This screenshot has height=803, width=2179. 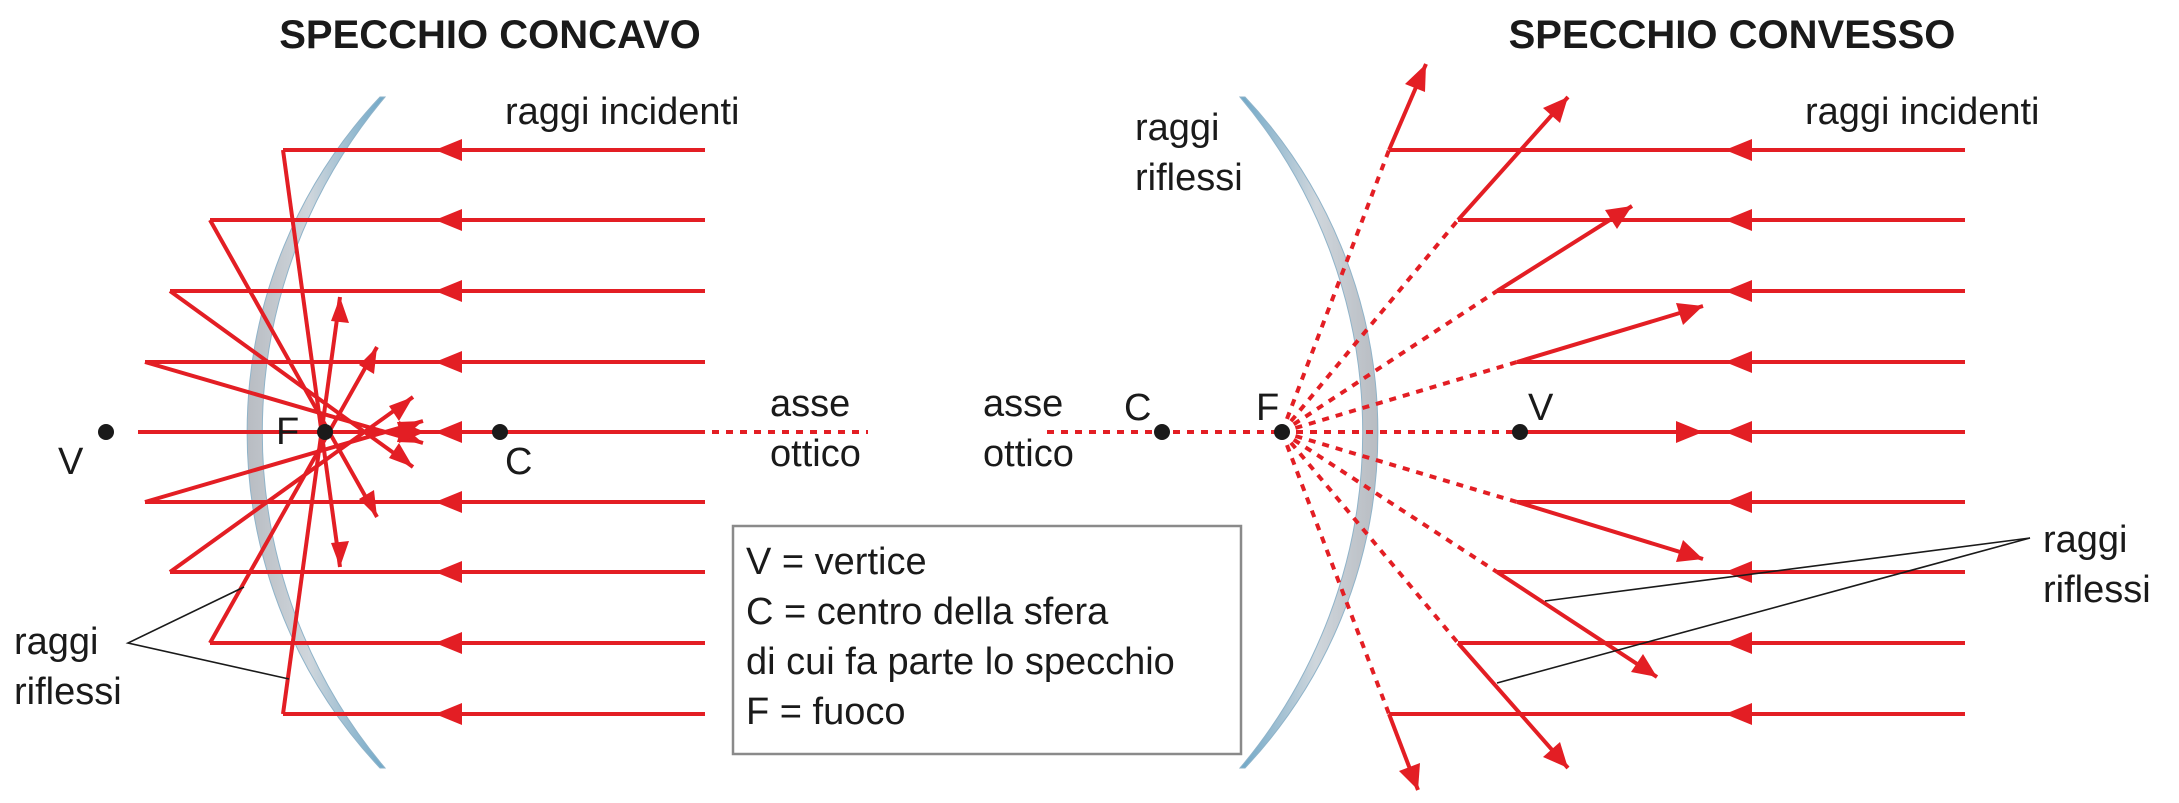 What do you see at coordinates (56, 642) in the screenshot?
I see `concave-reflected-label-1: raggi` at bounding box center [56, 642].